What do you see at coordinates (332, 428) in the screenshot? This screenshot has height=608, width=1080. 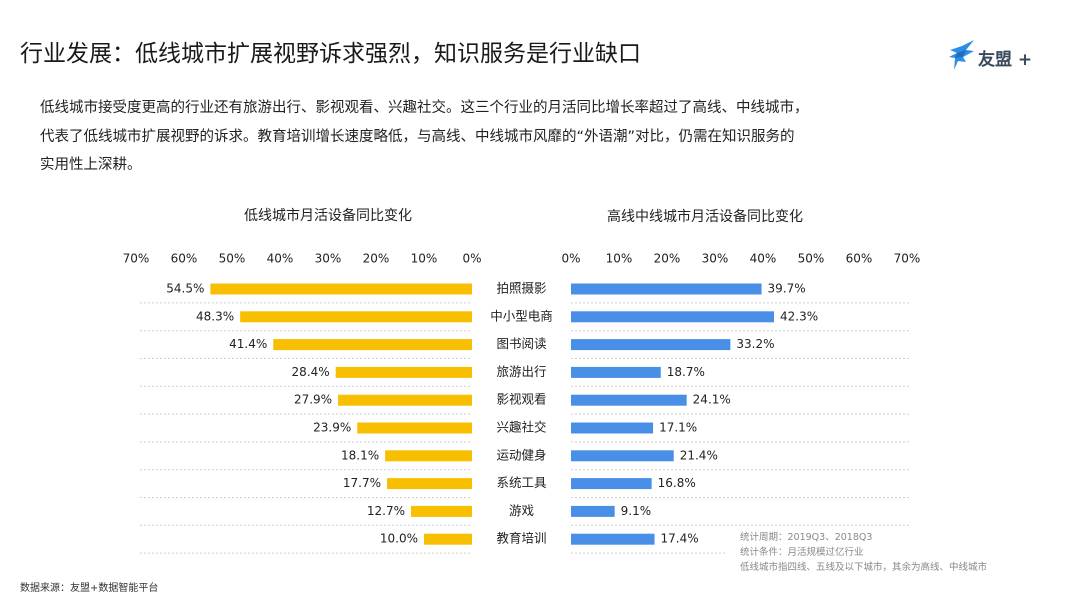 I see `left-data-label: 23.9%` at bounding box center [332, 428].